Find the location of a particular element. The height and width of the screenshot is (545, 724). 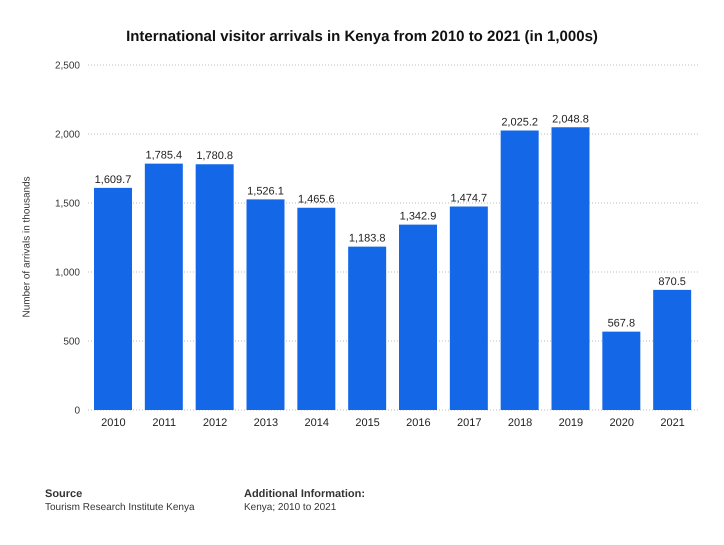

data-label: 2,048.8 is located at coordinates (570, 119).